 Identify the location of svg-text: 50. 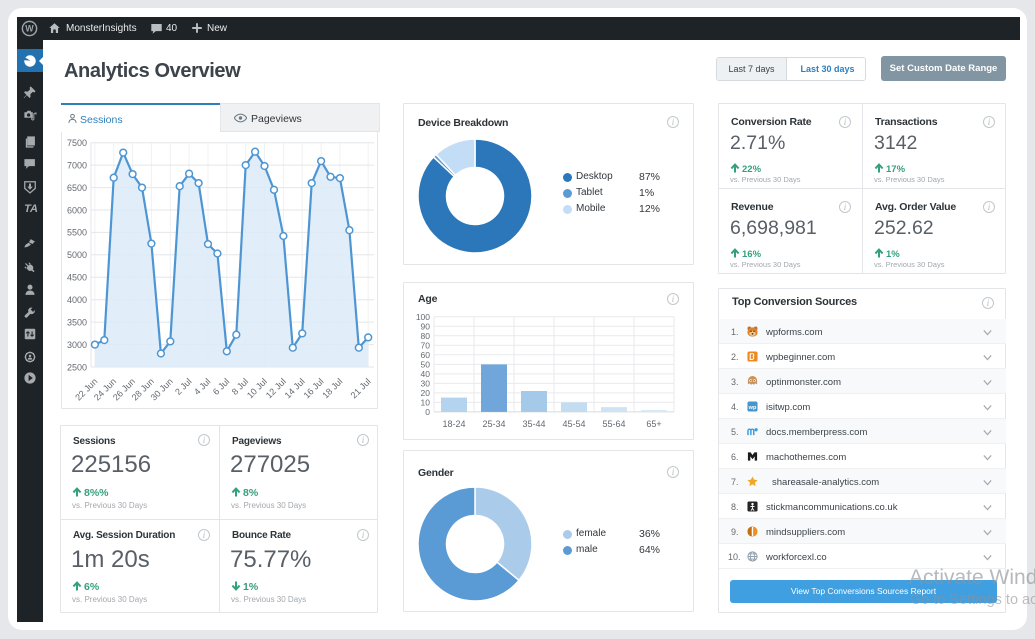
(426, 364).